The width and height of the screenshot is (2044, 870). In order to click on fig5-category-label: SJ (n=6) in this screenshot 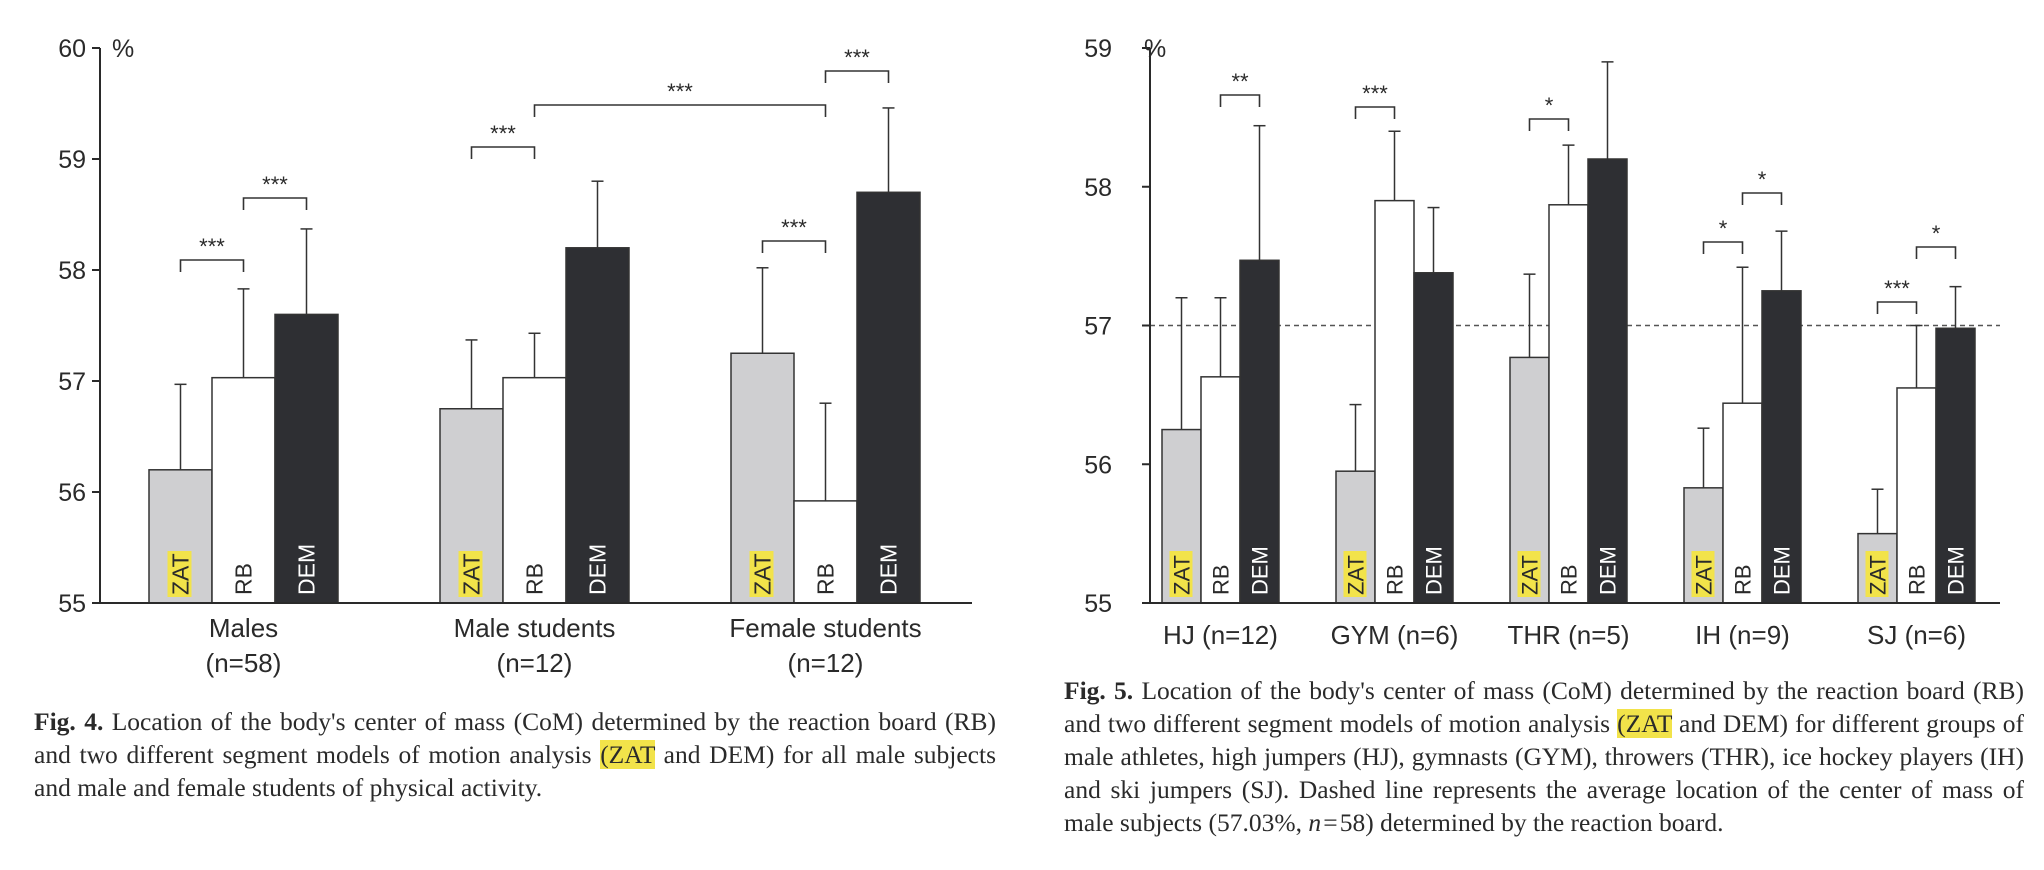, I will do `click(1916, 635)`.